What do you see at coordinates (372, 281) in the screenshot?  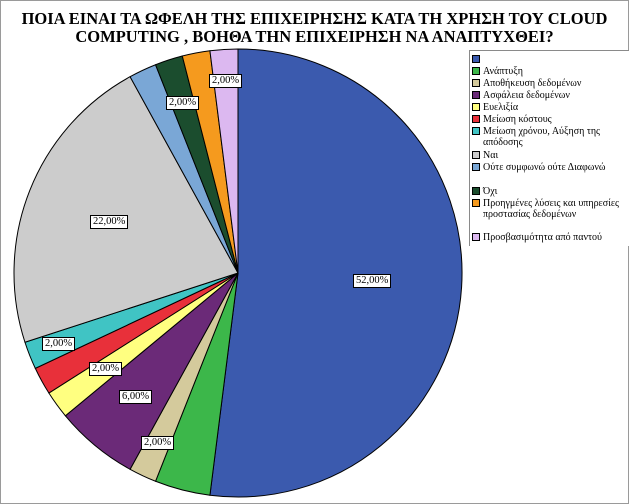 I see `data-label-0: 52,00%` at bounding box center [372, 281].